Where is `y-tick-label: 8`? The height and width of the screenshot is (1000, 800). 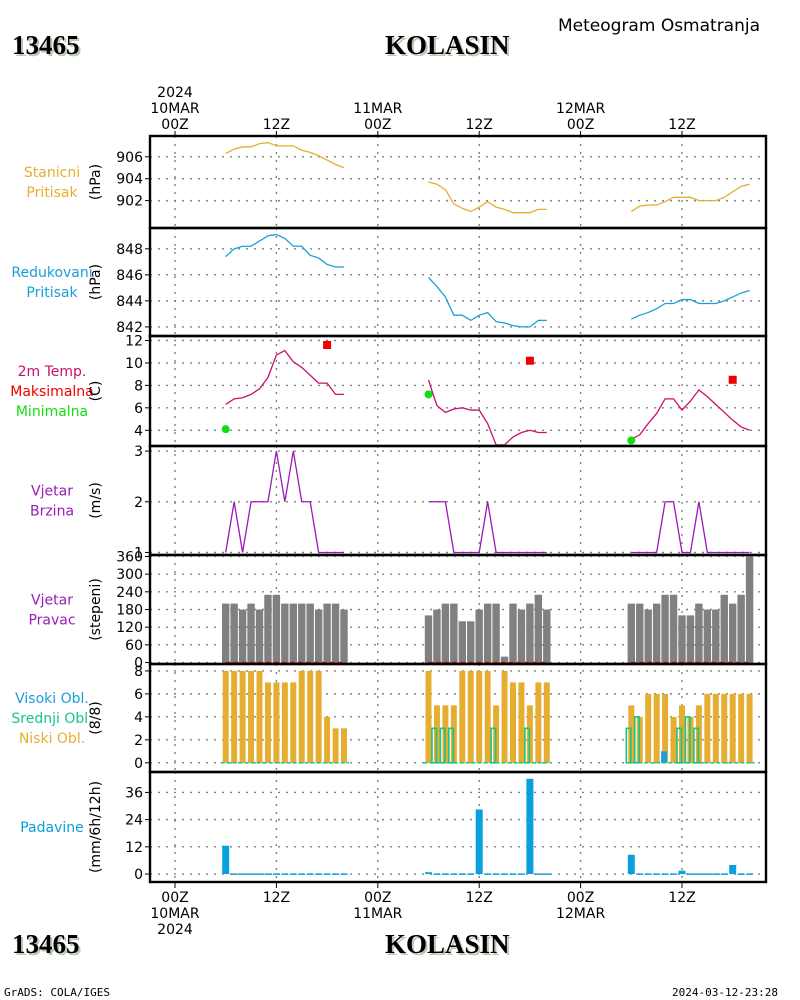
y-tick-label: 8 is located at coordinates (138, 672).